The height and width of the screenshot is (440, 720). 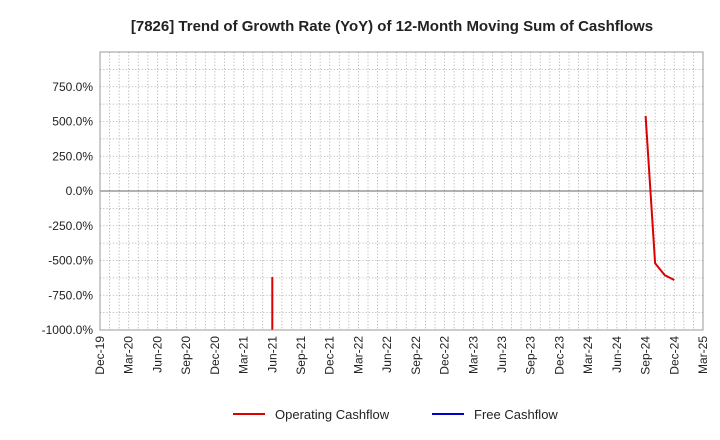 I want to click on x-tick-label: Mar-20, so click(x=129, y=355).